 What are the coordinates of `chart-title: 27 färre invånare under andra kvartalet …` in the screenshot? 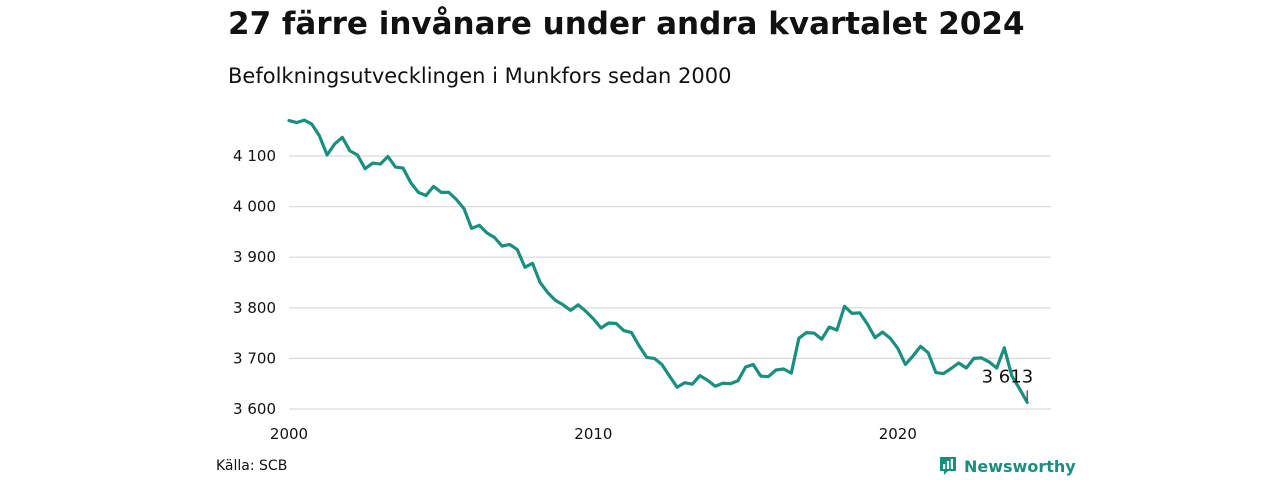 It's located at (626, 24).